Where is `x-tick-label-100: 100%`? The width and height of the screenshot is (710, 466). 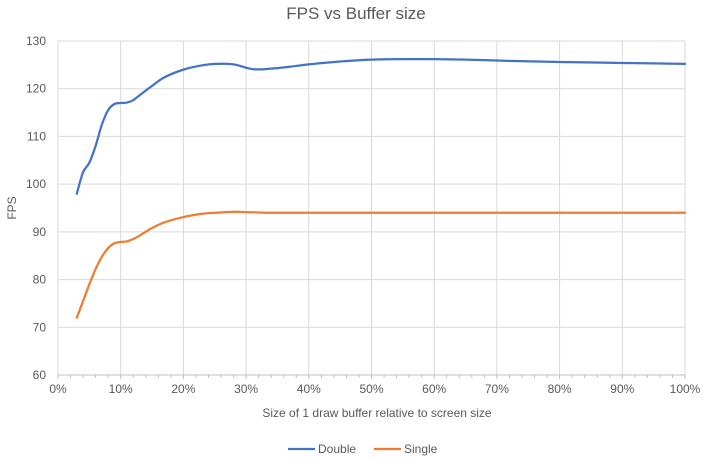
x-tick-label-100: 100% is located at coordinates (685, 389).